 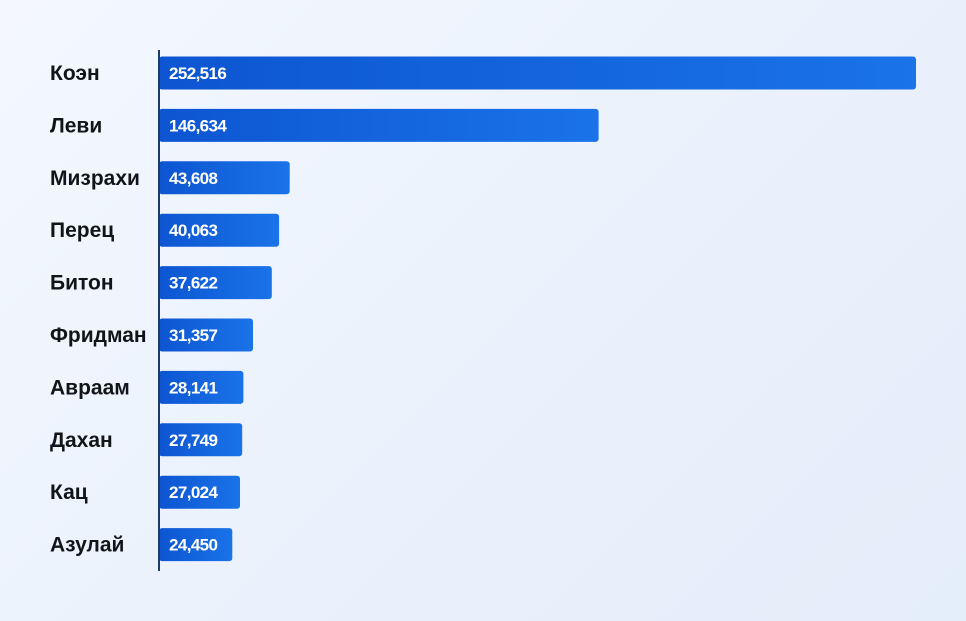 What do you see at coordinates (98, 335) in the screenshot?
I see `category-label: Фридман` at bounding box center [98, 335].